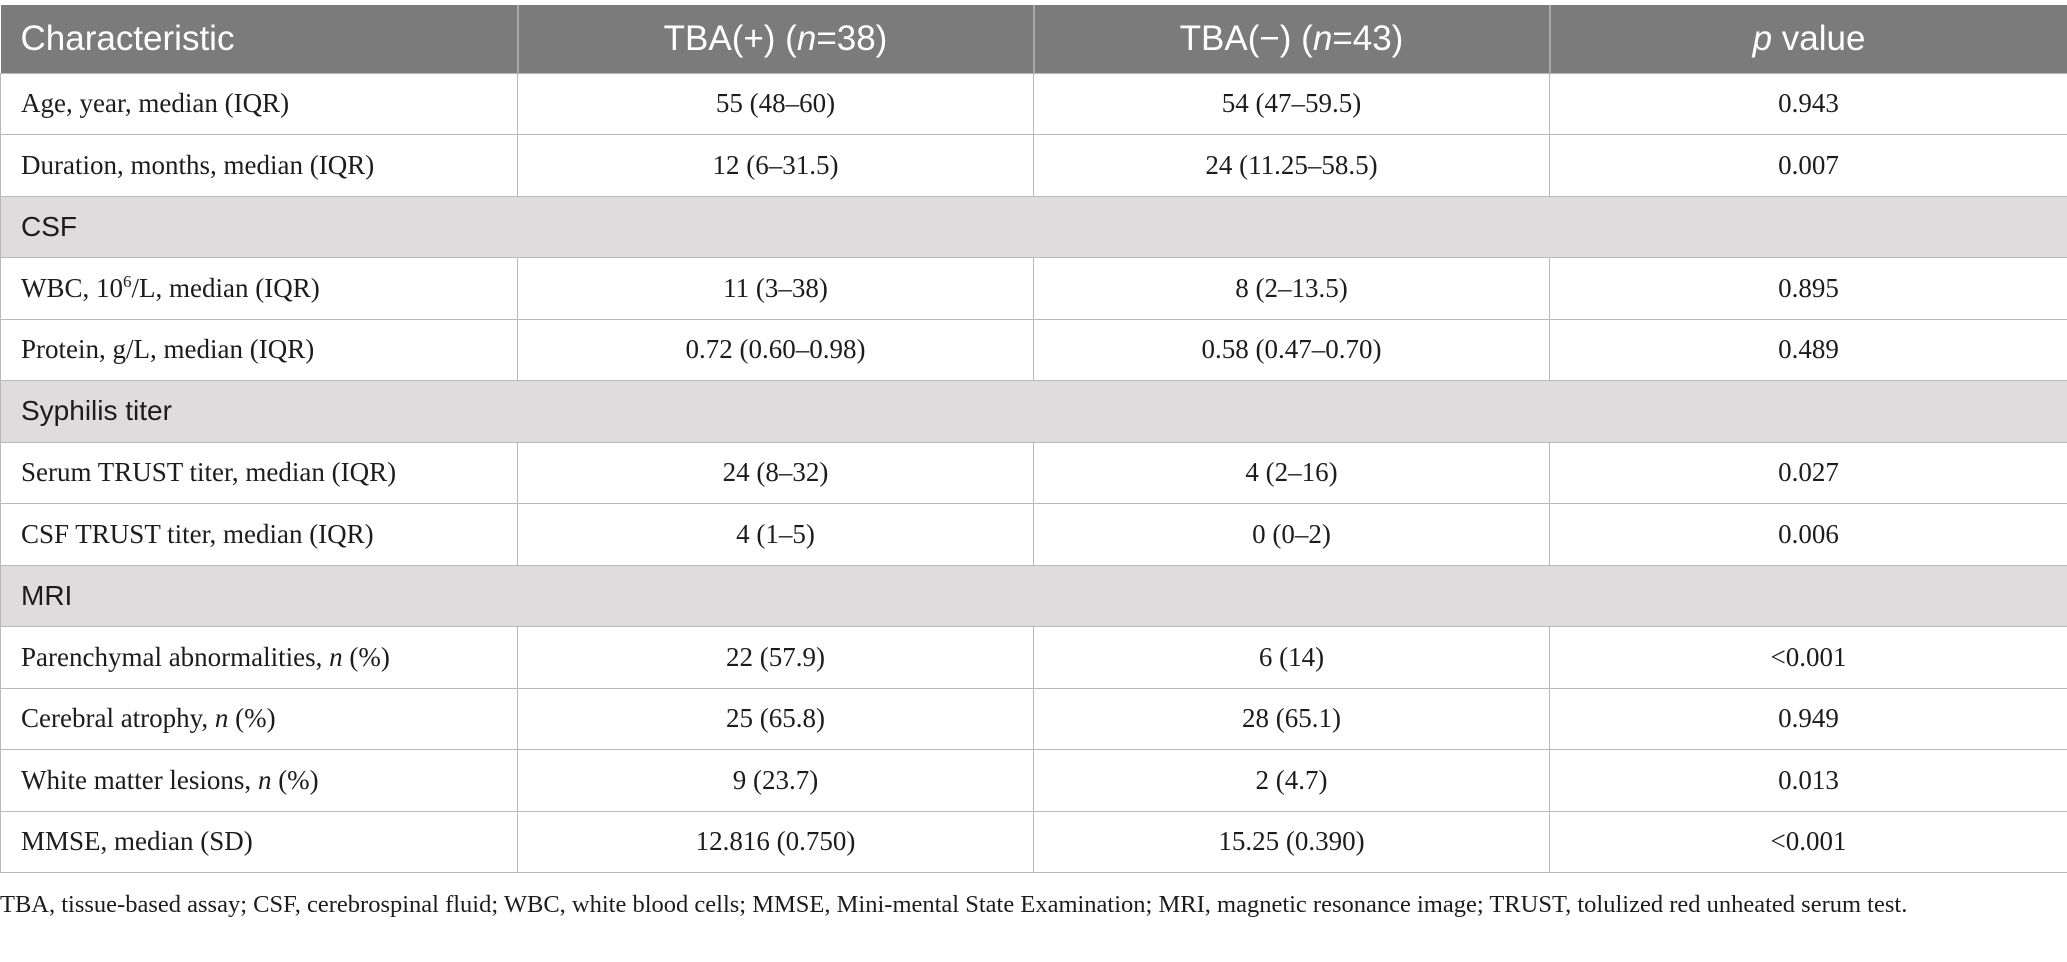 This screenshot has width=2067, height=962. I want to click on tba-positive-value: 4 (1–5), so click(775, 534).